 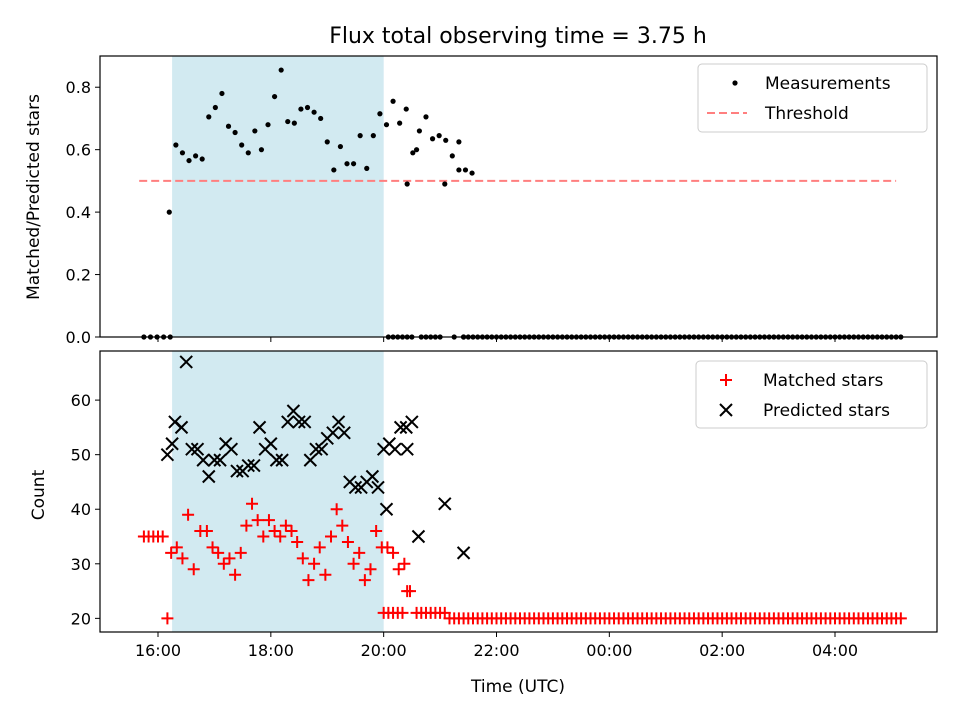 What do you see at coordinates (811, 394) in the screenshot?
I see `legend-box` at bounding box center [811, 394].